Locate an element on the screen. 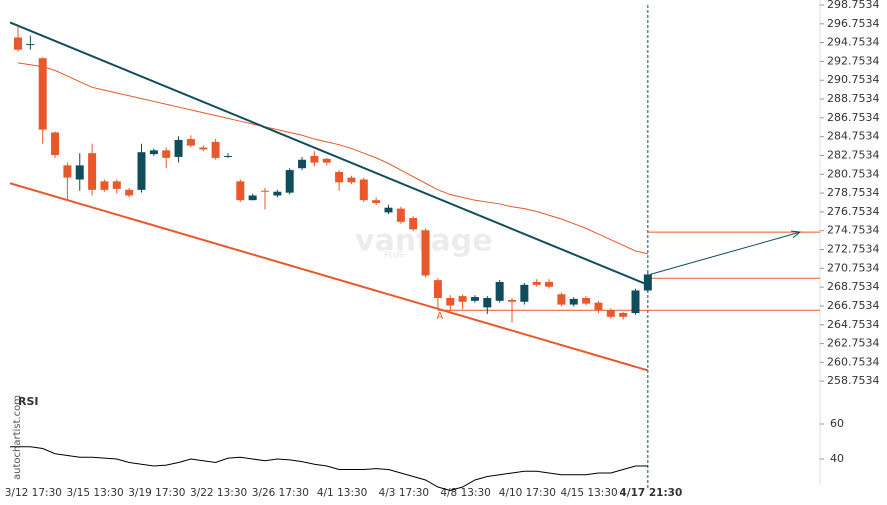 The width and height of the screenshot is (887, 505). y-tick-label: 282.7534 is located at coordinates (853, 154).